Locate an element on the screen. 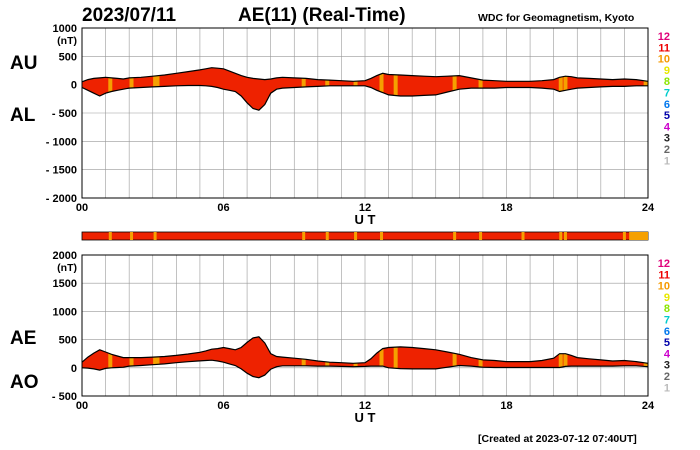 The width and height of the screenshot is (700, 450). series-label-ae: AE is located at coordinates (23, 338).